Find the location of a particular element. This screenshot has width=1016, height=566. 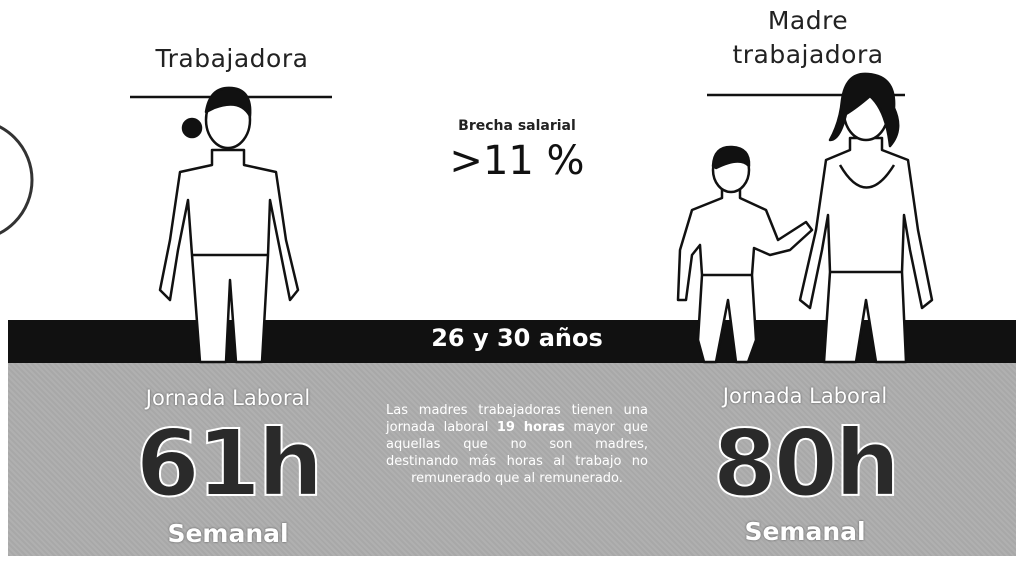

left-hours: 61h is located at coordinates (230, 463).